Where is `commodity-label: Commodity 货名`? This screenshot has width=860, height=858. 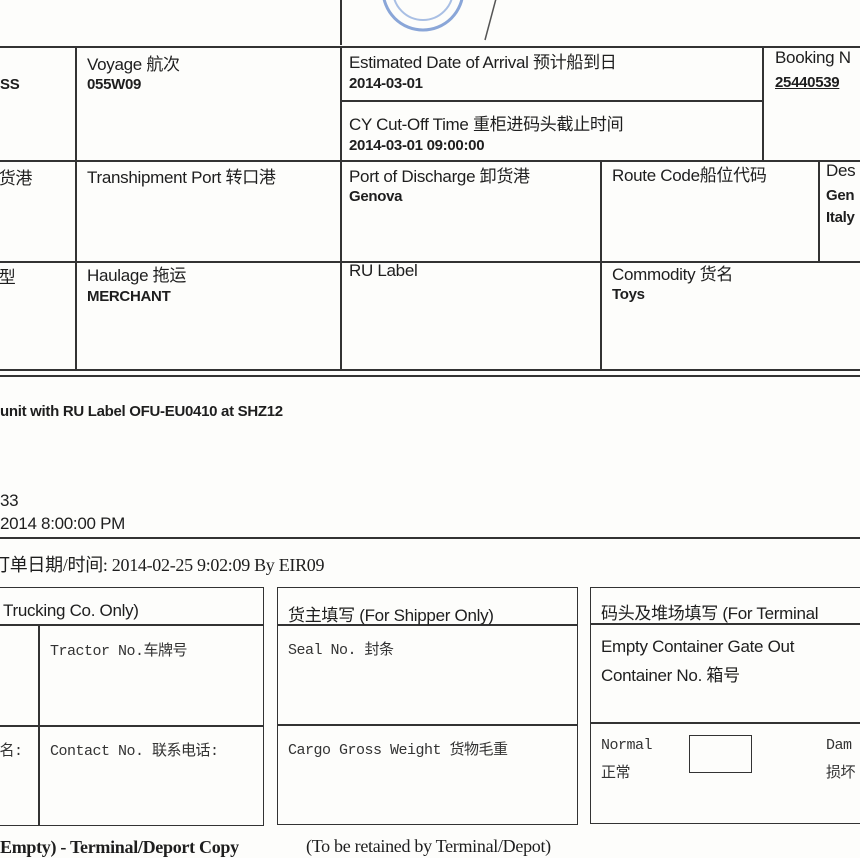
commodity-label: Commodity 货名 is located at coordinates (673, 274).